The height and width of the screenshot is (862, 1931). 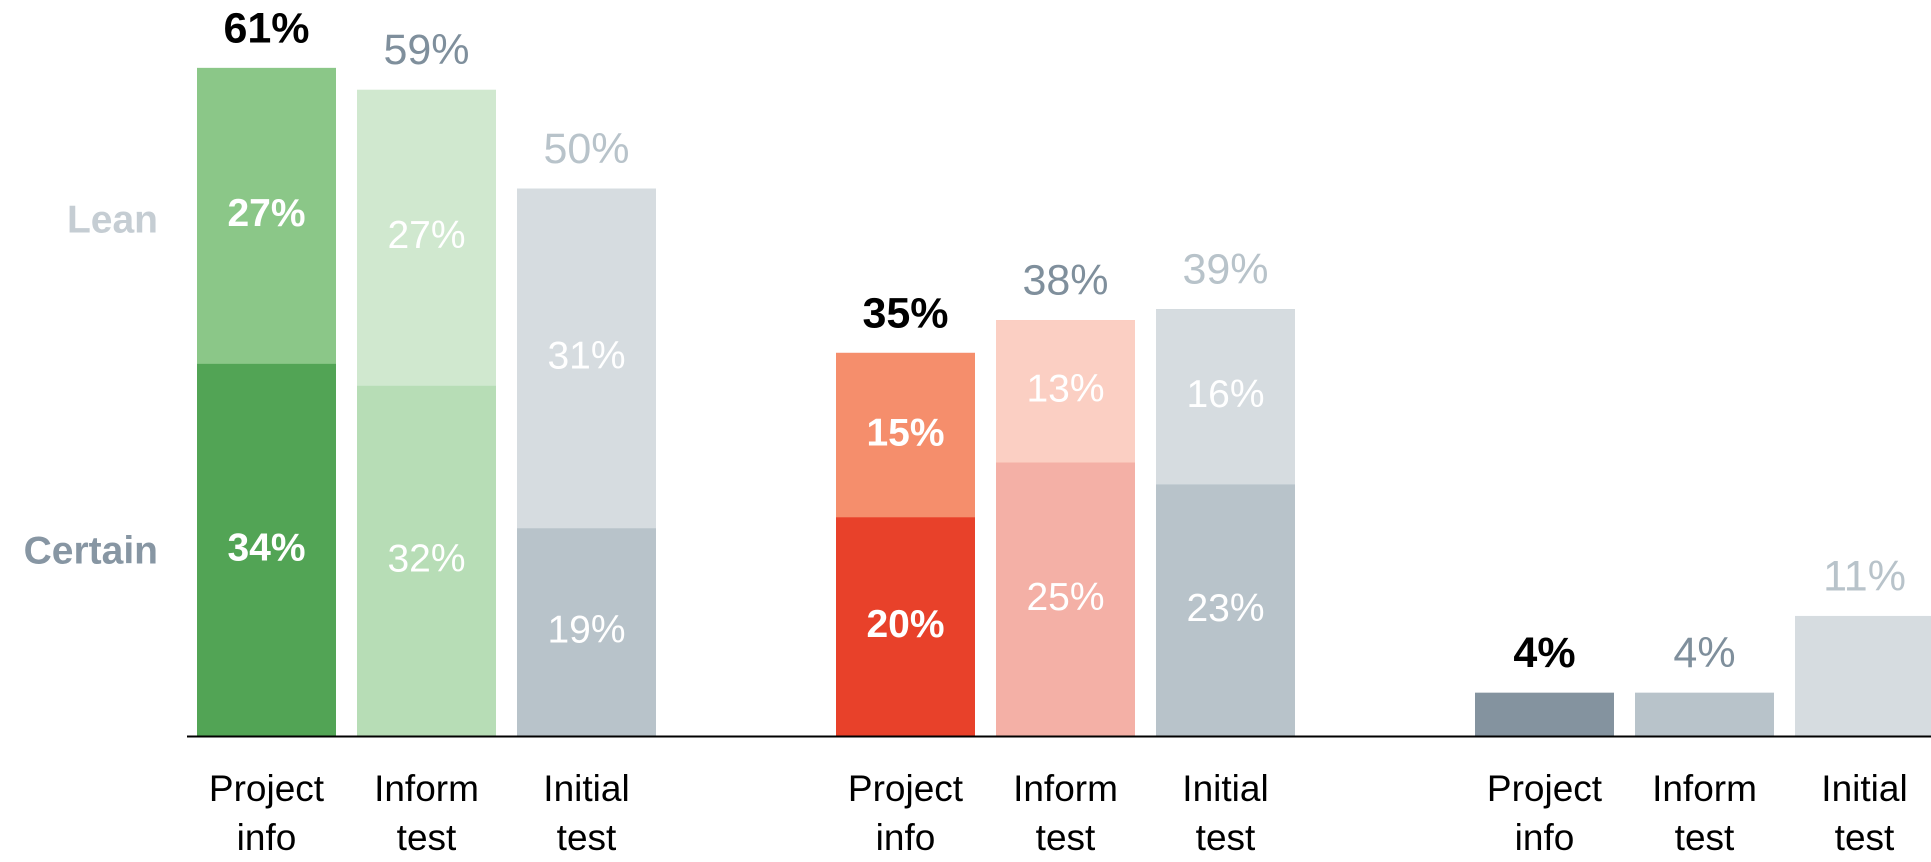 What do you see at coordinates (1065, 597) in the screenshot?
I see `segment-label: 25%` at bounding box center [1065, 597].